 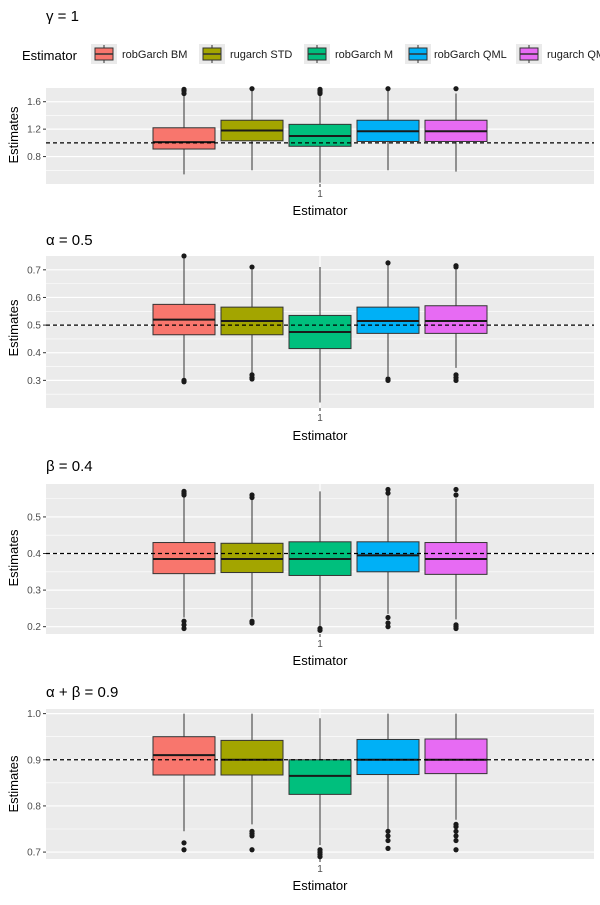 I want to click on panel-2-x-axis-title: Estimator, so click(x=321, y=435).